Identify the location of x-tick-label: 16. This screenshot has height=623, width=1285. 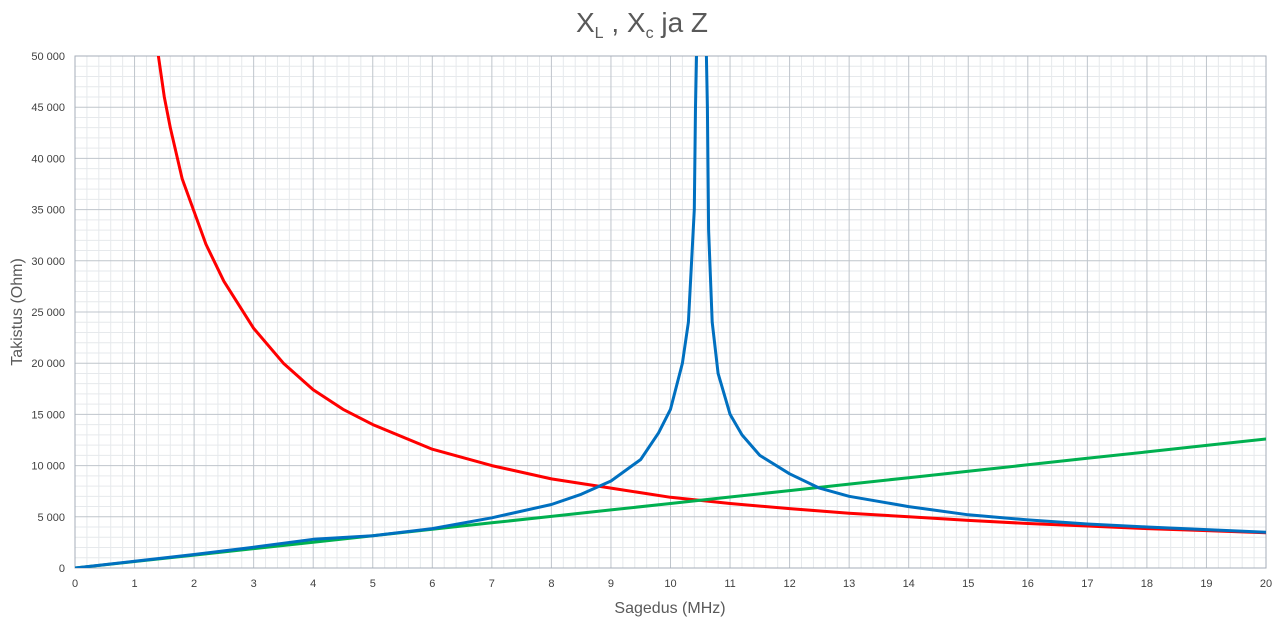
(1028, 584).